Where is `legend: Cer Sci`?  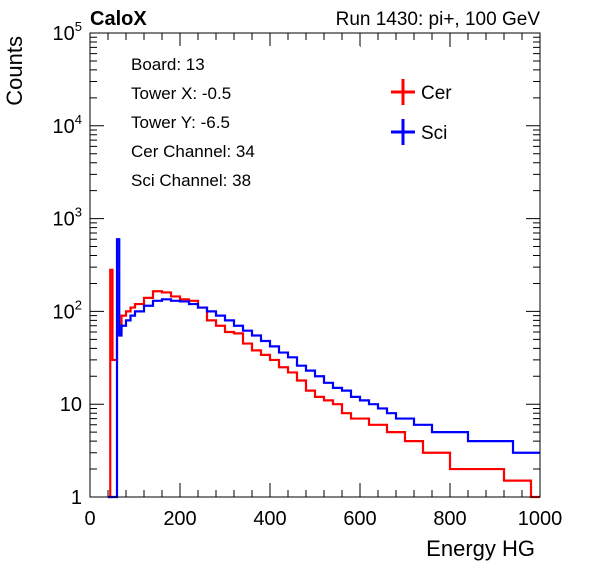 legend: Cer Sci is located at coordinates (421, 112).